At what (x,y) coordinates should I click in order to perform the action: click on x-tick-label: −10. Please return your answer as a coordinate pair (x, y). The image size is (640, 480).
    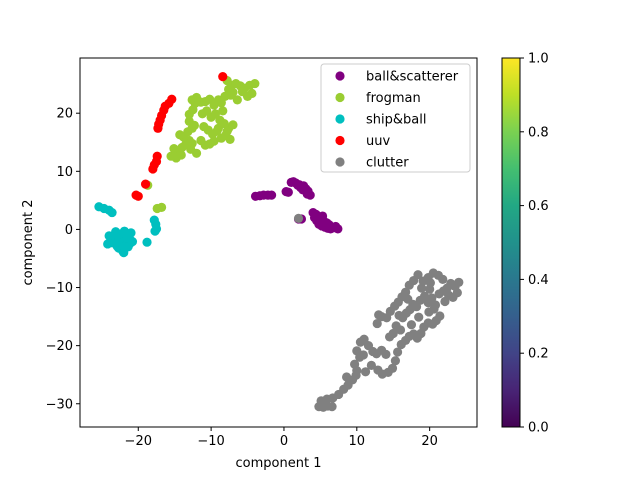
    Looking at the image, I should click on (210, 441).